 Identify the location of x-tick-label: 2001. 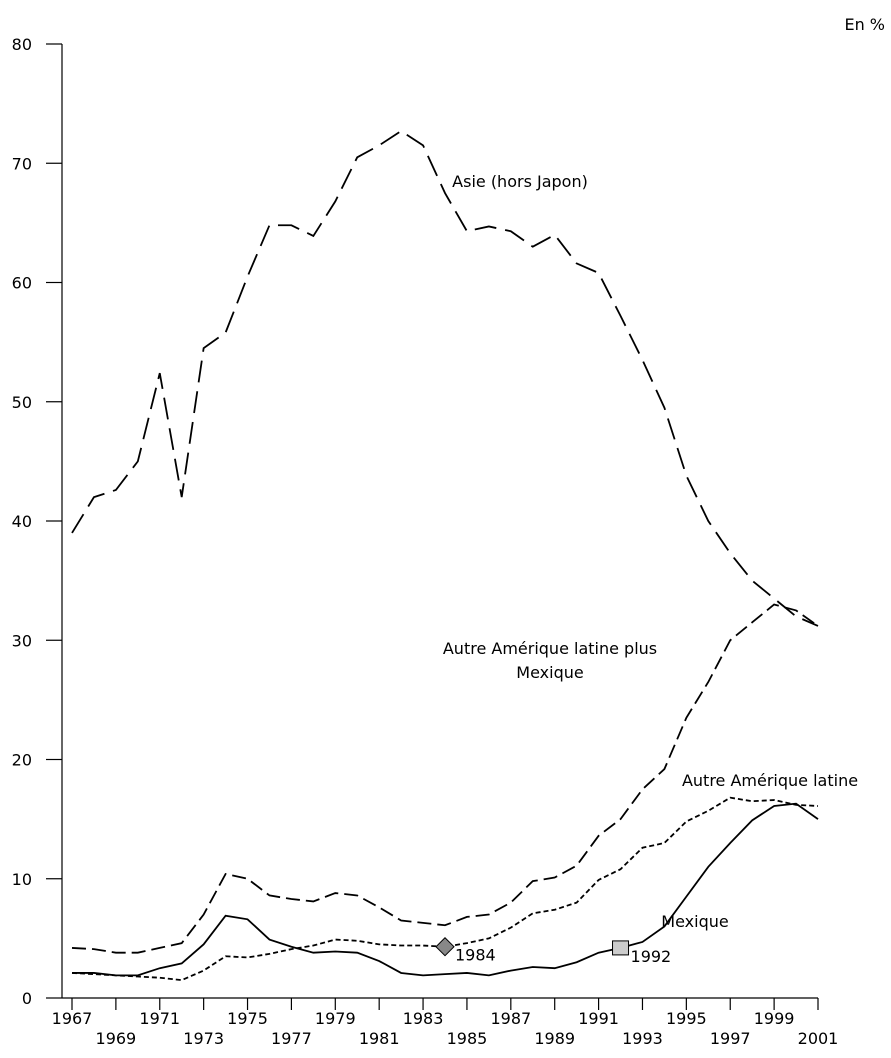
(818, 1038).